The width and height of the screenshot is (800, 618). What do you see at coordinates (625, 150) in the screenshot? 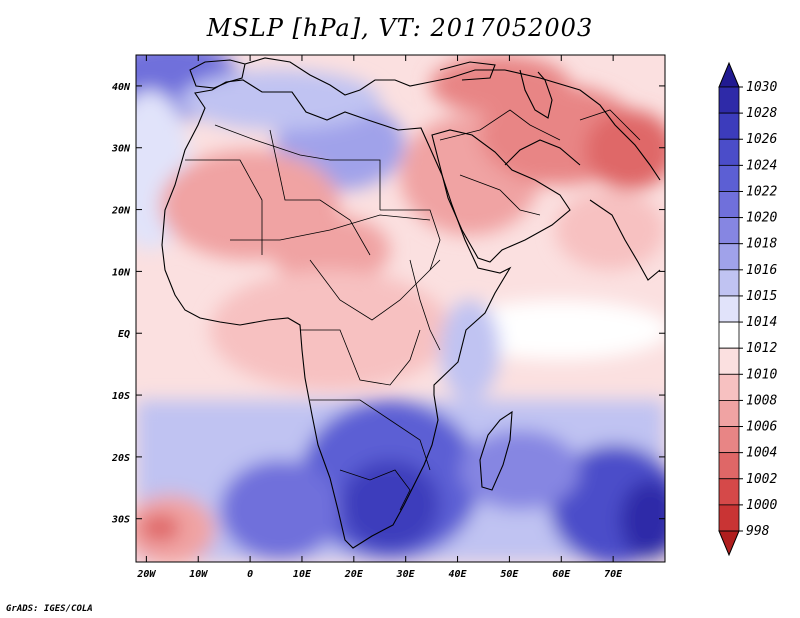
I see `field-blob-pakistan-low` at bounding box center [625, 150].